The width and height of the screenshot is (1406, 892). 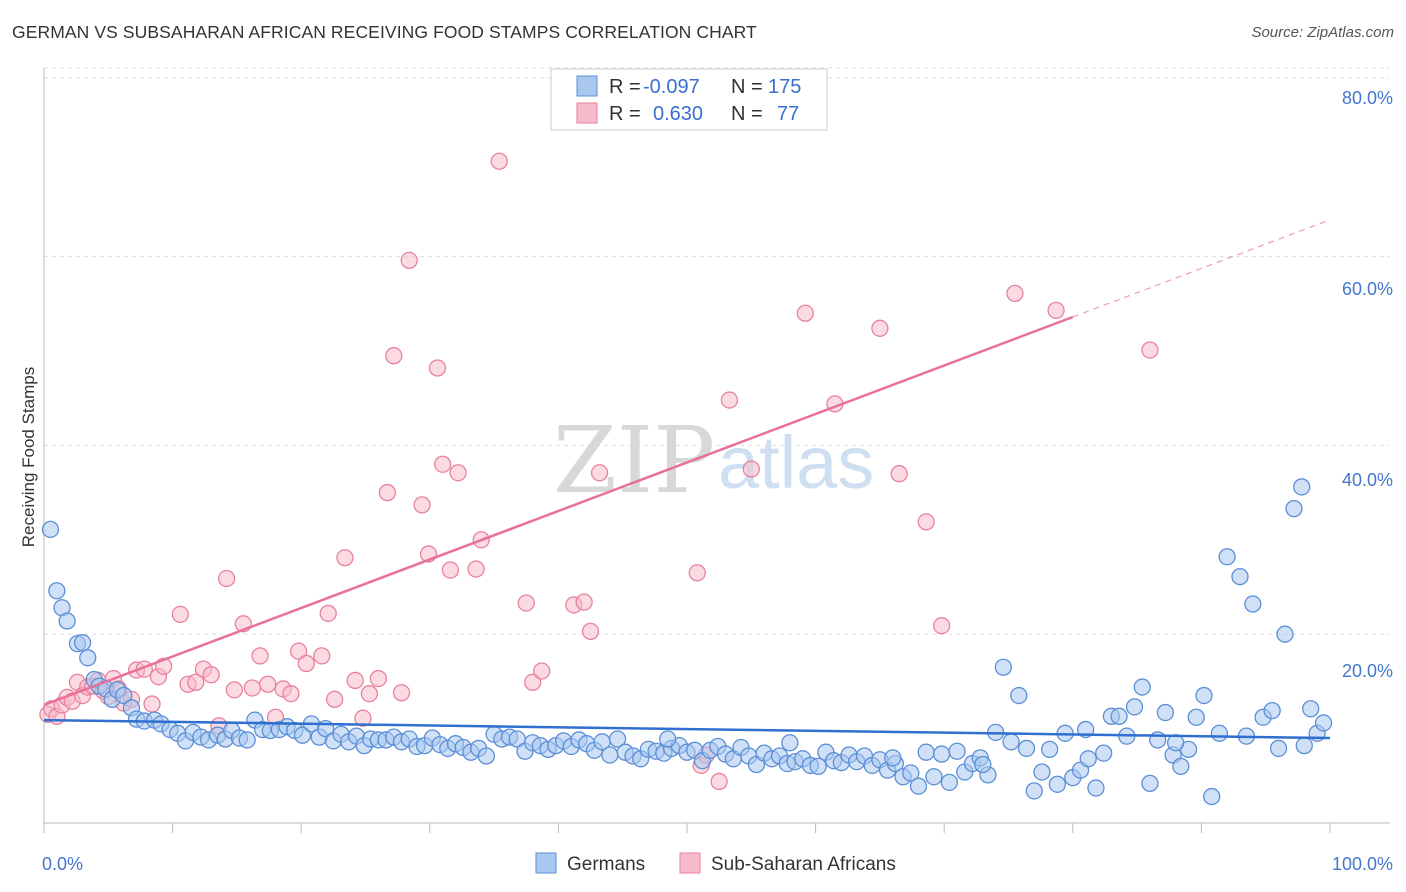 I want to click on legend-swatch-germans, so click(x=587, y=86).